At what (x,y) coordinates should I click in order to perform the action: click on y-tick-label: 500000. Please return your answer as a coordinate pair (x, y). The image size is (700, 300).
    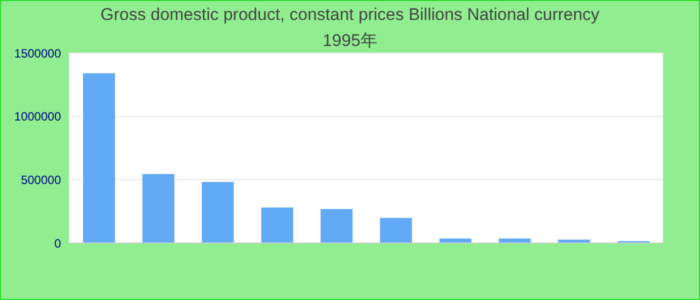
    Looking at the image, I should click on (41, 179).